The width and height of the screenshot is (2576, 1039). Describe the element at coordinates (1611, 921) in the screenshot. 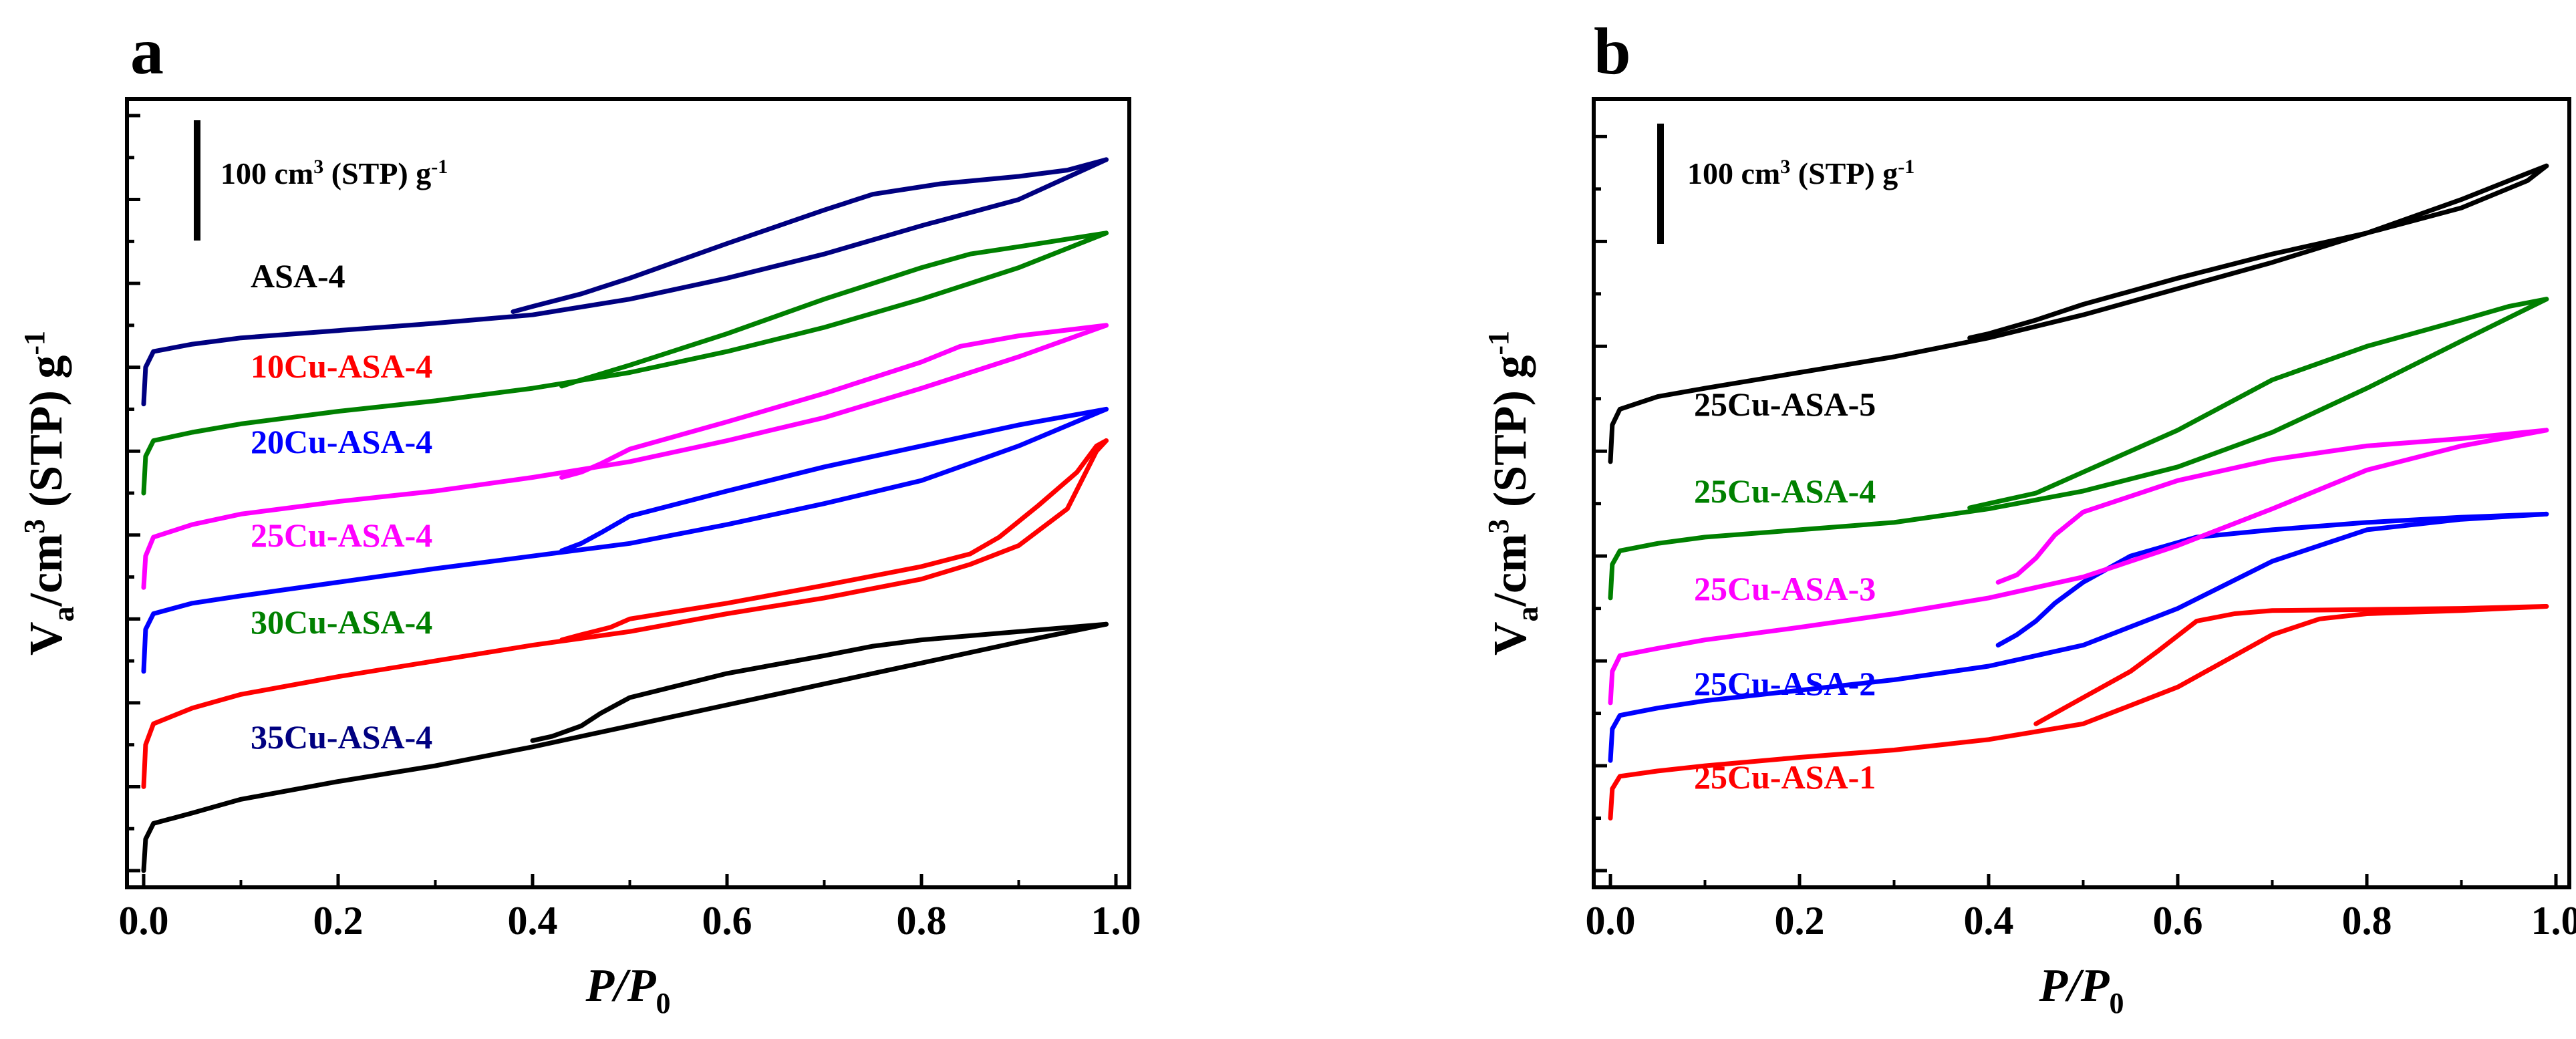

I see `pb-x-tick-label: 0.0` at that location.